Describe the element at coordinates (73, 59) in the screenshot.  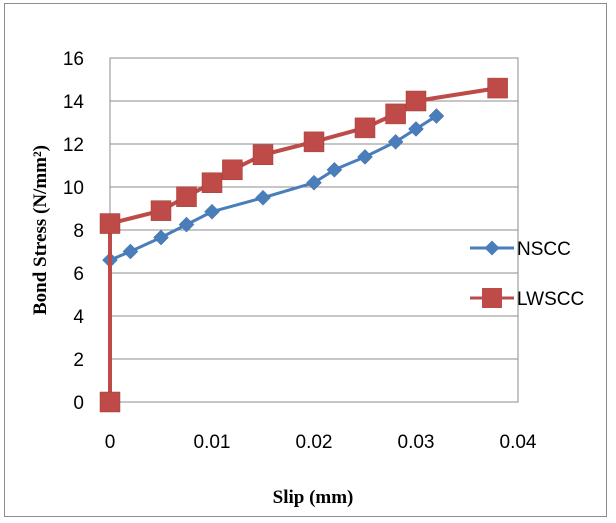
I see `y-tick-label: 16` at that location.